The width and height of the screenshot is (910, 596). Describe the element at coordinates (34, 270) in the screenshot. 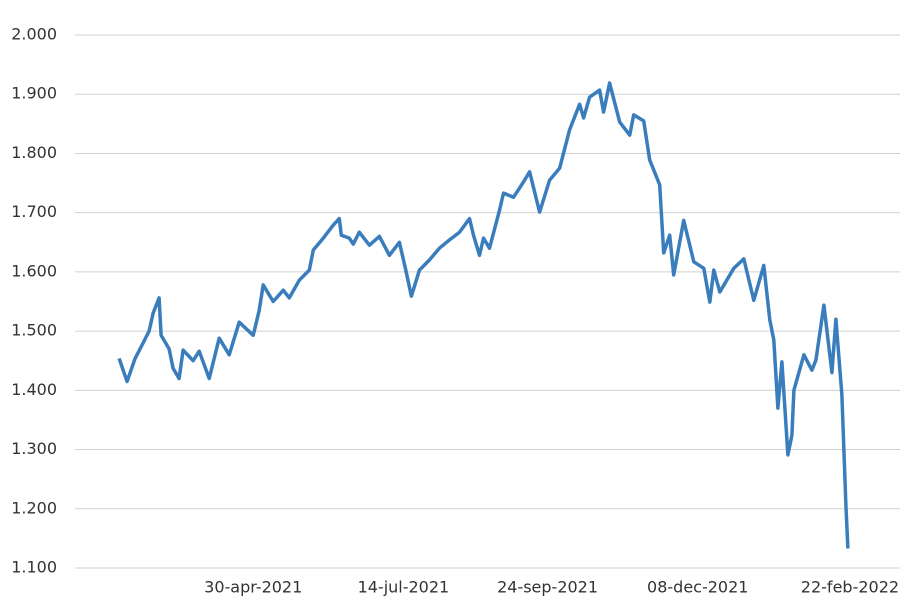

I see `y-tick-label: 1.600` at that location.